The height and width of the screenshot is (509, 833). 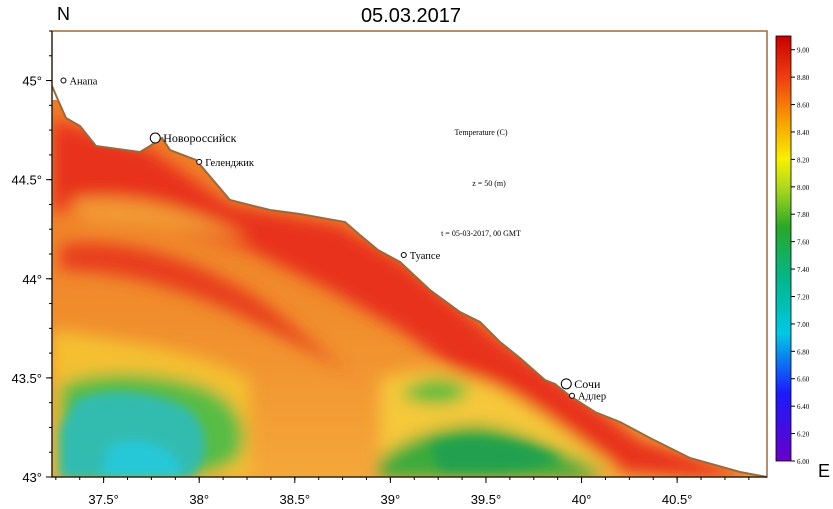 I want to click on y-tick-label: 44.5°, so click(x=26, y=180).